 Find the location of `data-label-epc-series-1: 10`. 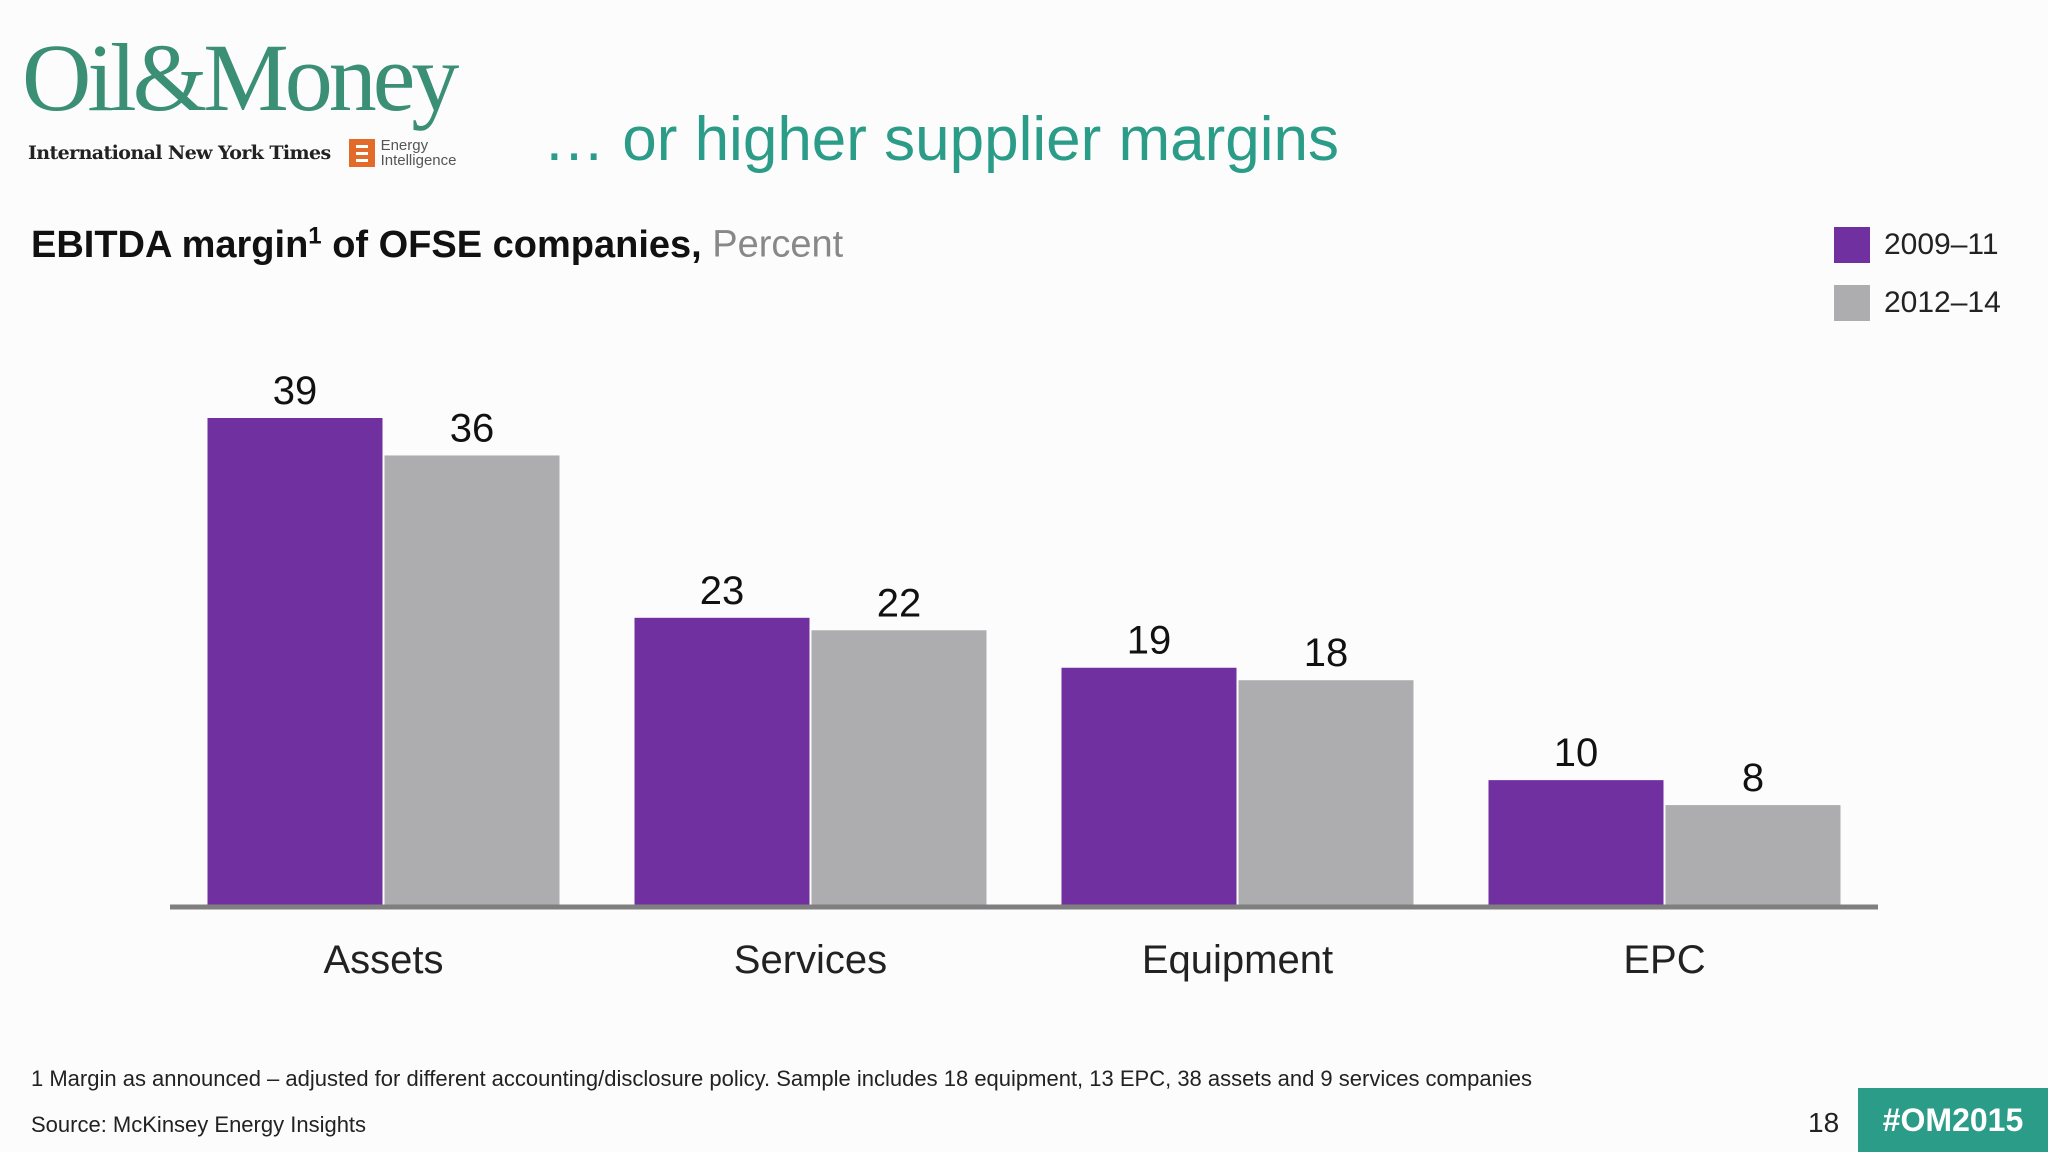

data-label-epc-series-1: 10 is located at coordinates (1576, 753).